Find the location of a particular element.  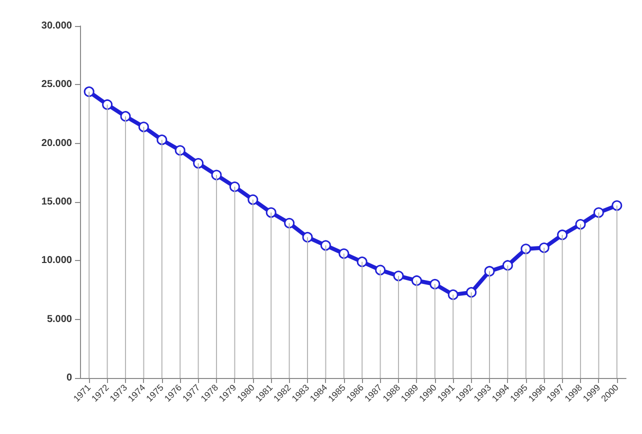

y-tick-label: 30.000 is located at coordinates (56, 26).